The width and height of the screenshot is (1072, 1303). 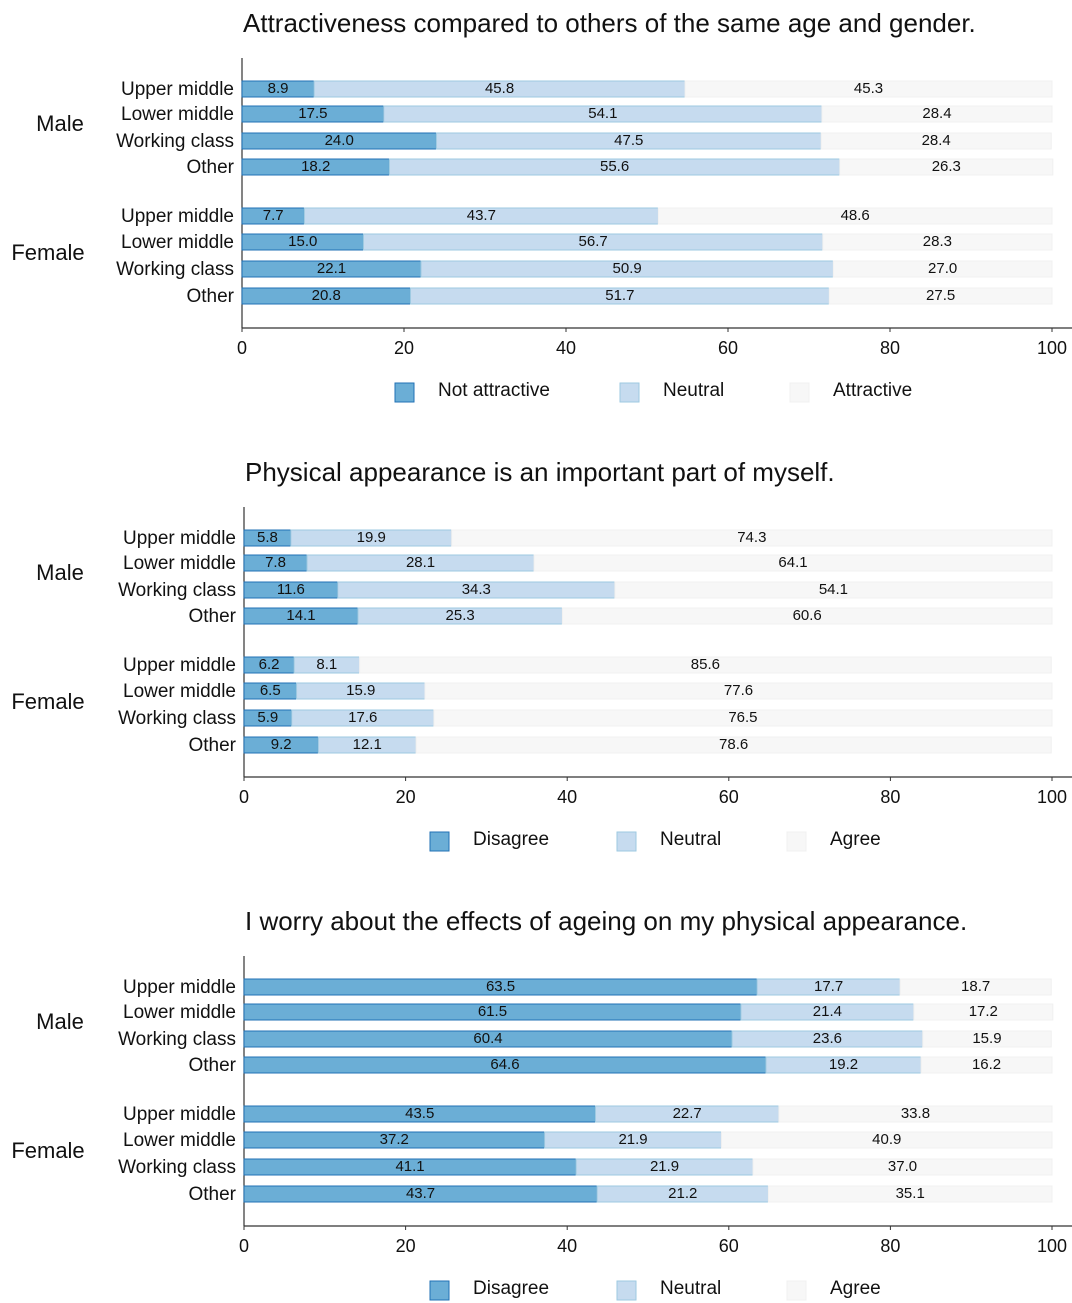 What do you see at coordinates (494, 390) in the screenshot?
I see `legend-label: Not attractive` at bounding box center [494, 390].